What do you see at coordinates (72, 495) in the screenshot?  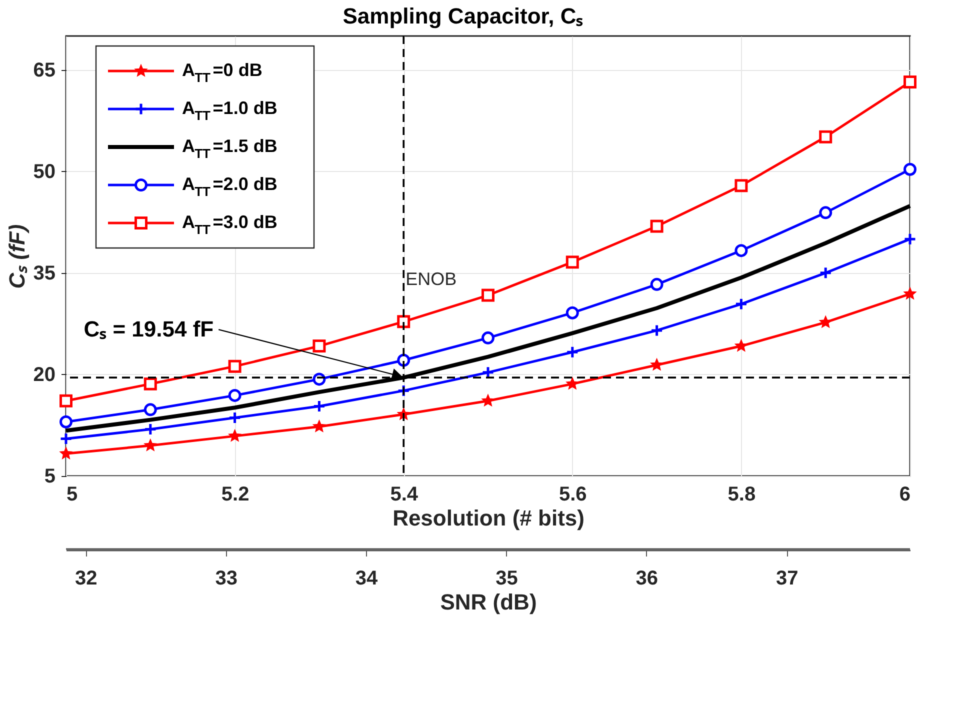 I see `x-tick-label: 5` at bounding box center [72, 495].